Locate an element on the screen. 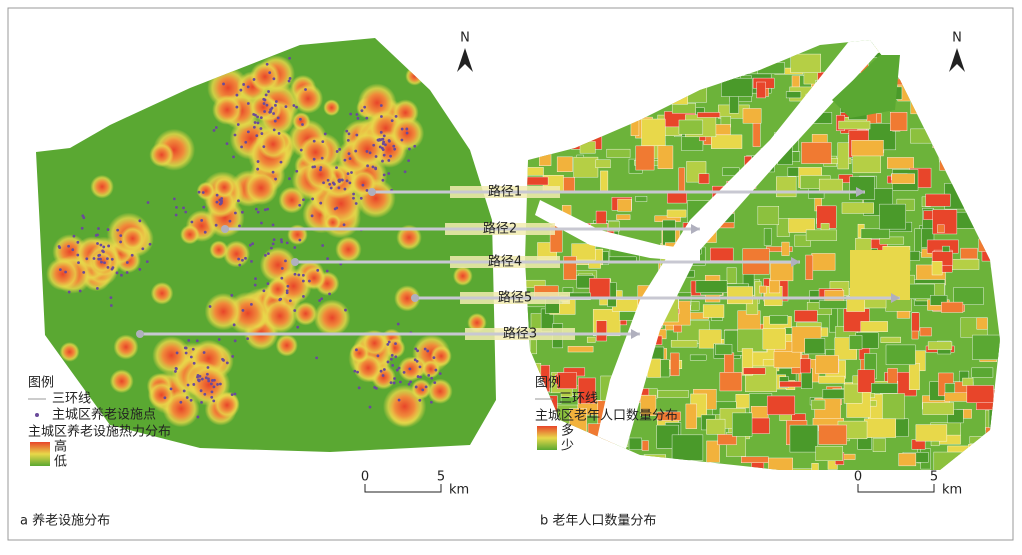 The width and height of the screenshot is (1022, 555). route-arrow is located at coordinates (895, 298).